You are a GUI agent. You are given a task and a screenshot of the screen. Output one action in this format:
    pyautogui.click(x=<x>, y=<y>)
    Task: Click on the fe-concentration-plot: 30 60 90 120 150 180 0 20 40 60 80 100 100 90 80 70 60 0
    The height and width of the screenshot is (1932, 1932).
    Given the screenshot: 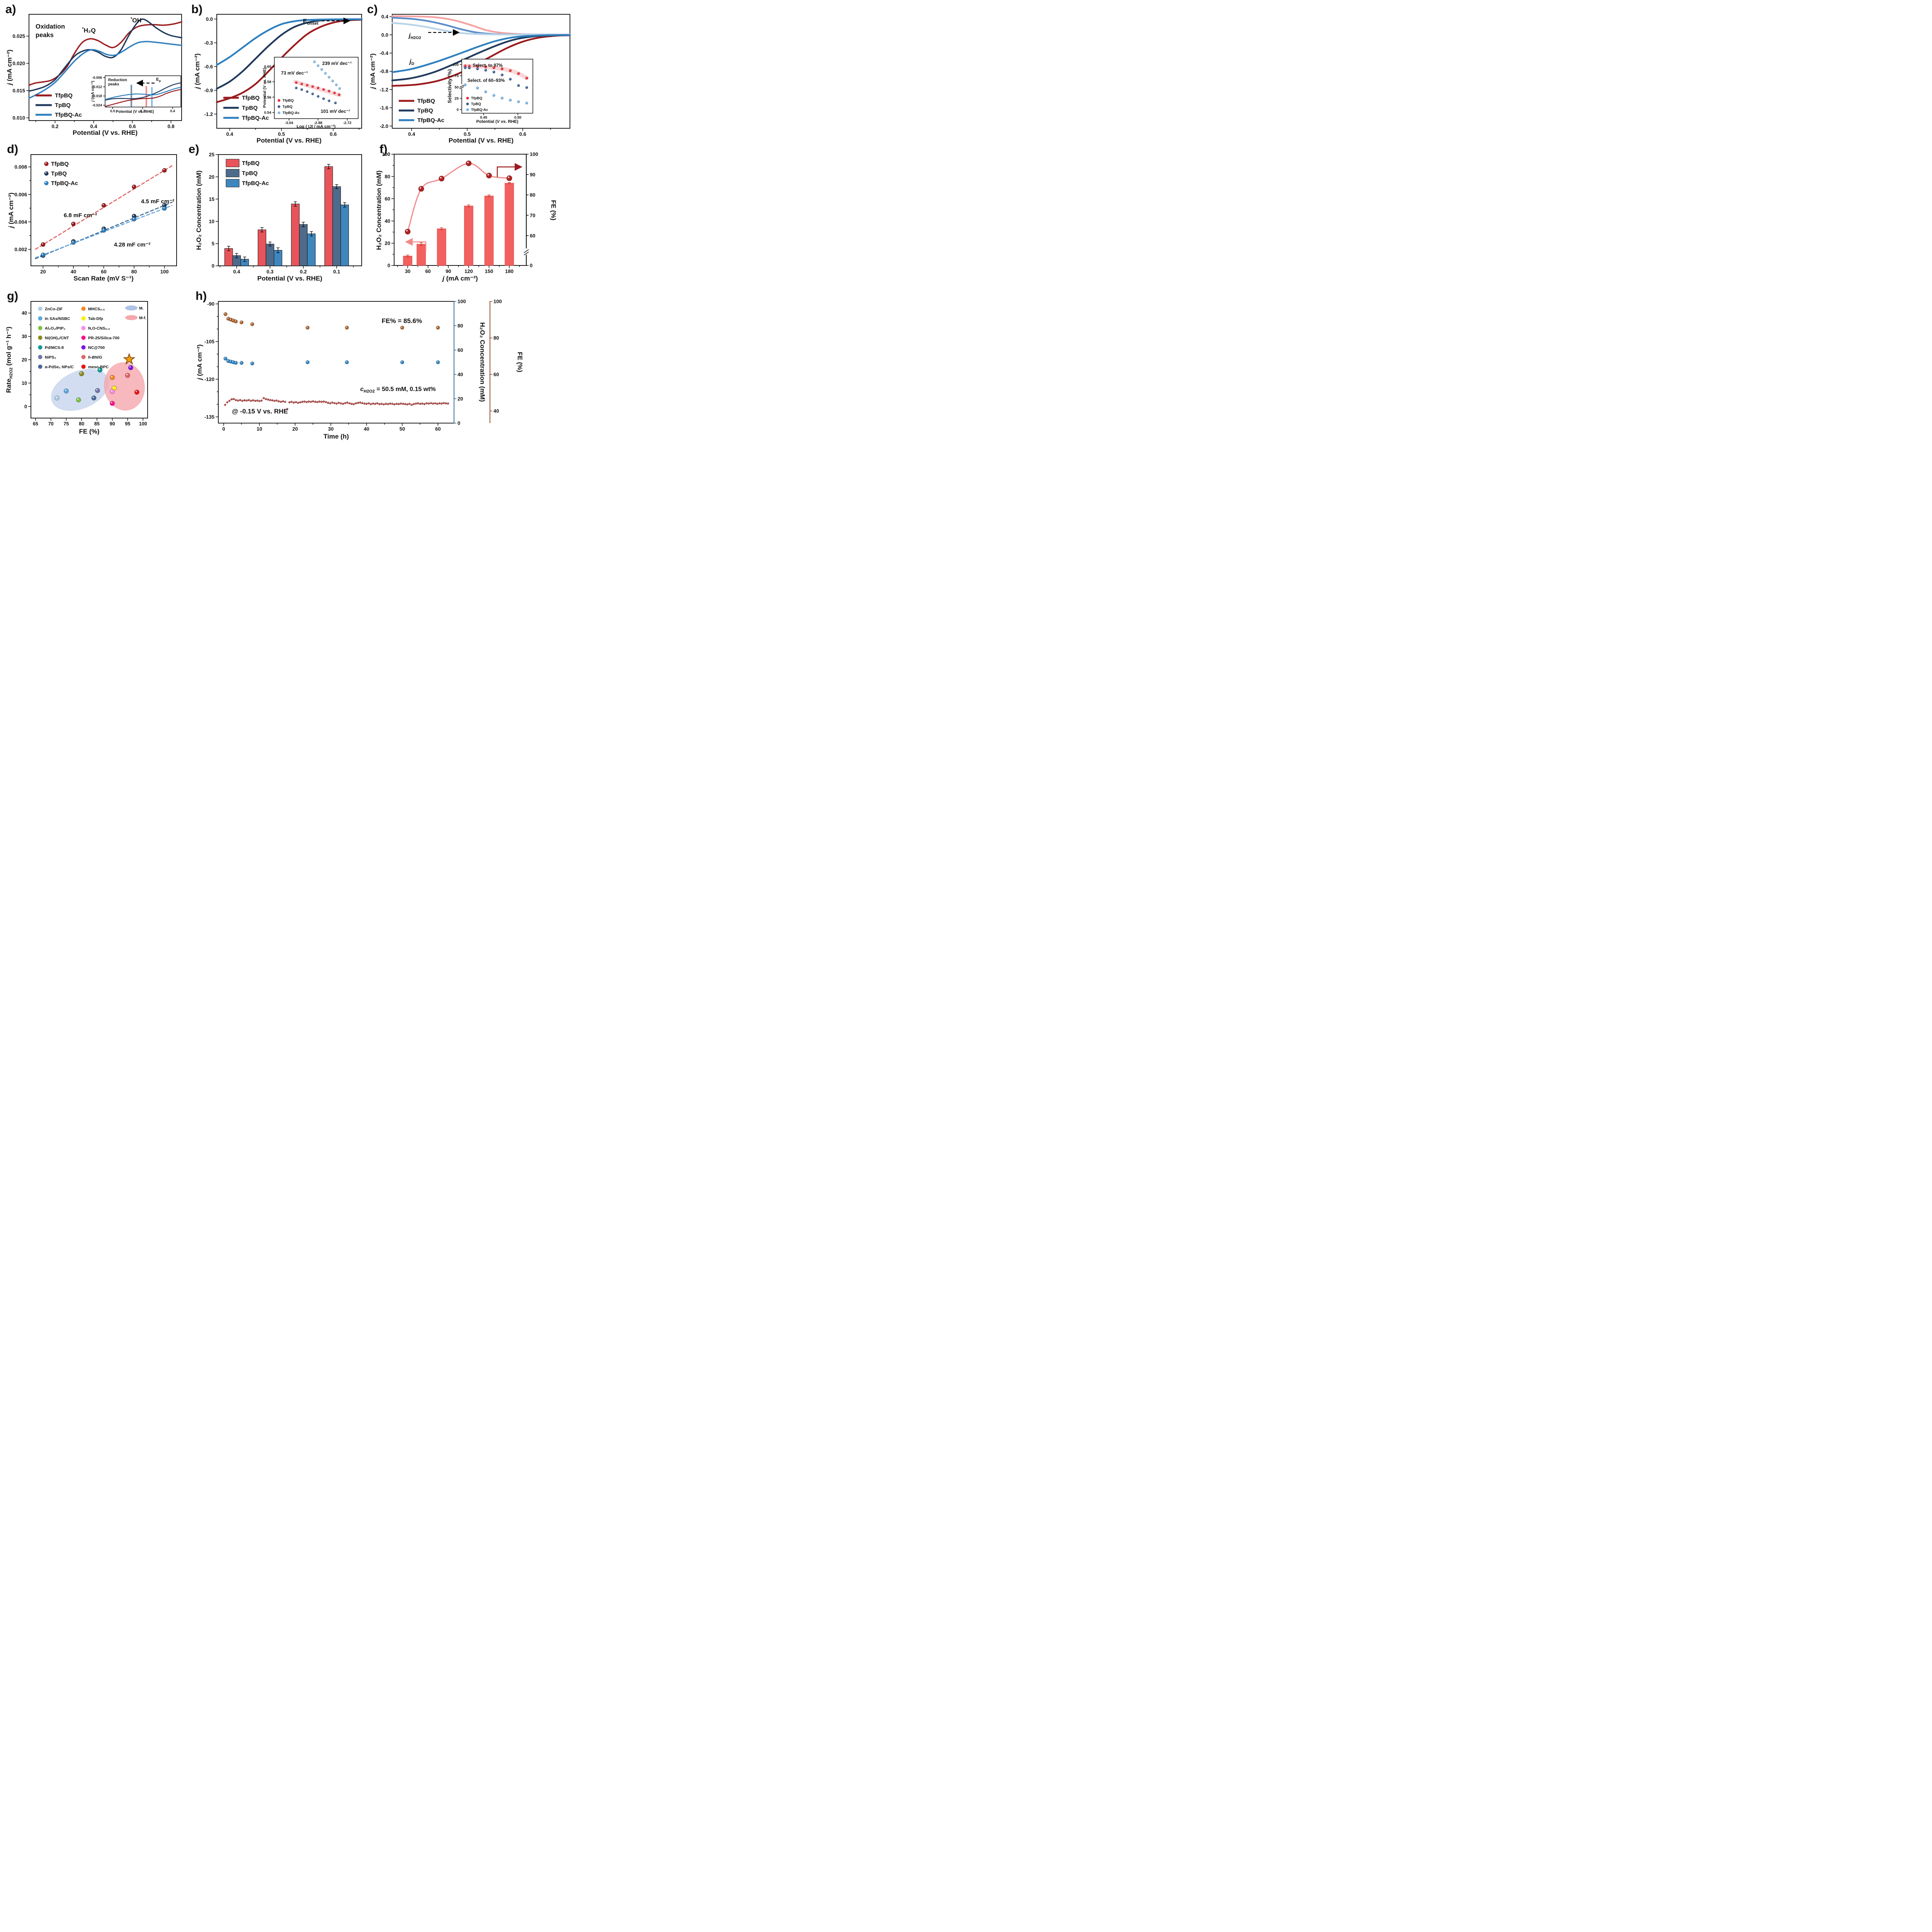 What is the action you would take?
    pyautogui.click(x=460, y=212)
    